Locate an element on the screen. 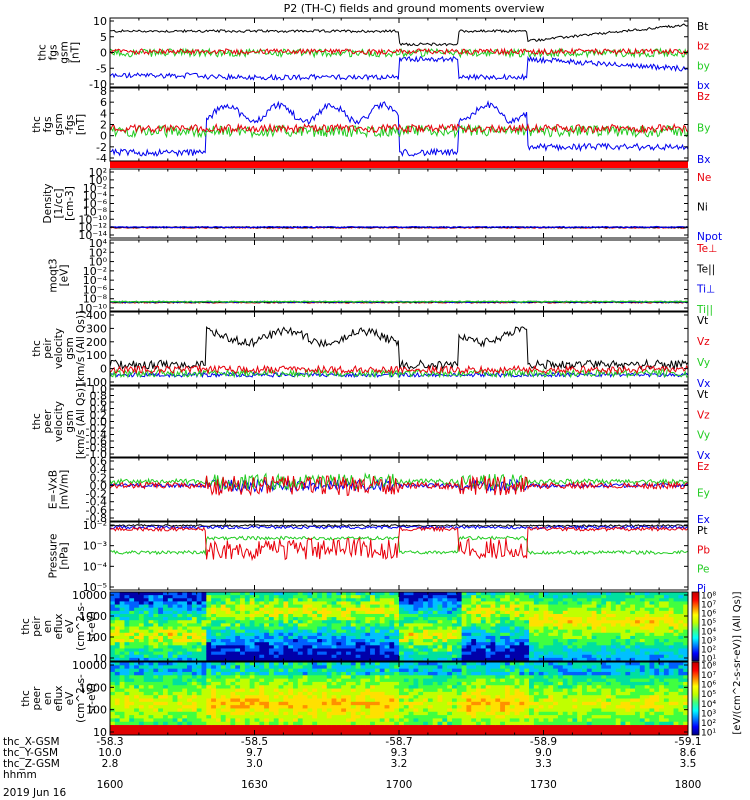 Image resolution: width=750 pixels, height=800 pixels. series-line is located at coordinates (399, 68).